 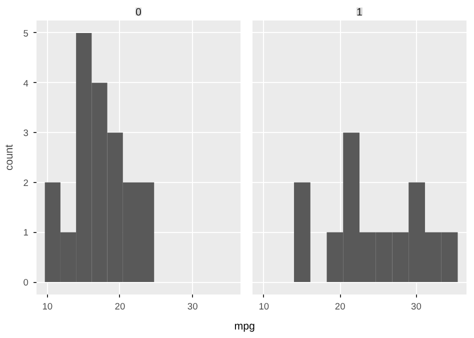 What do you see at coordinates (359, 12) in the screenshot?
I see `chart-title: 1` at bounding box center [359, 12].